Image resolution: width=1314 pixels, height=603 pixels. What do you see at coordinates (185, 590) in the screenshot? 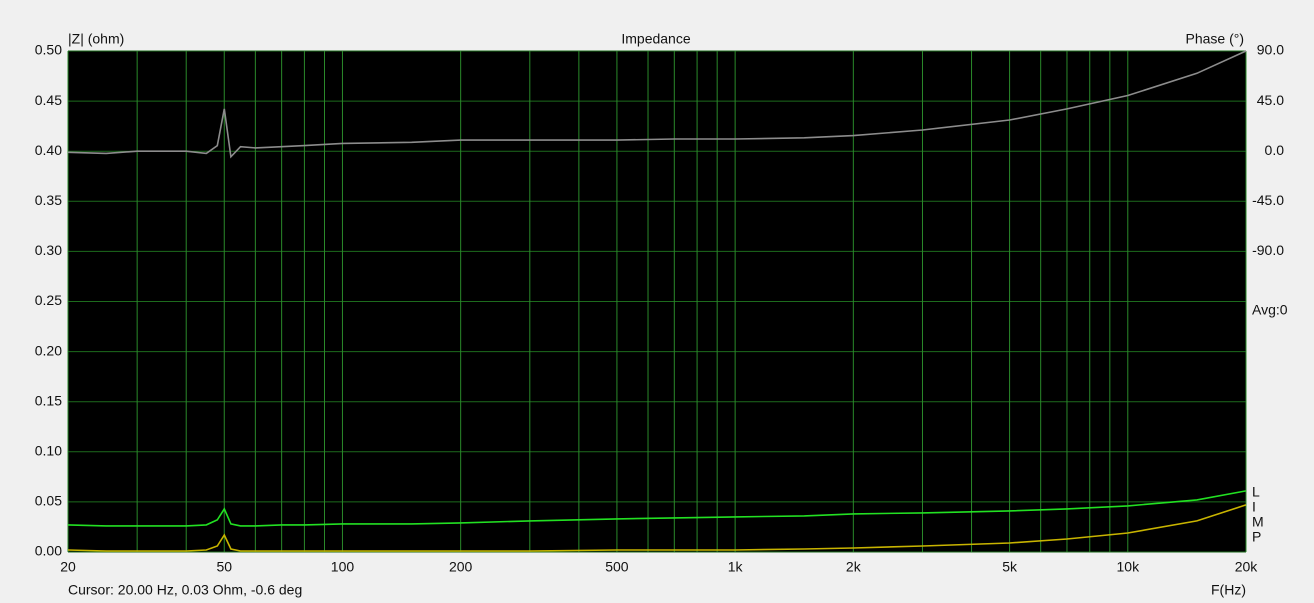
I see `status: Cursor: 20.00 Hz, 0.03 Ohm, -0.6 deg` at bounding box center [185, 590].